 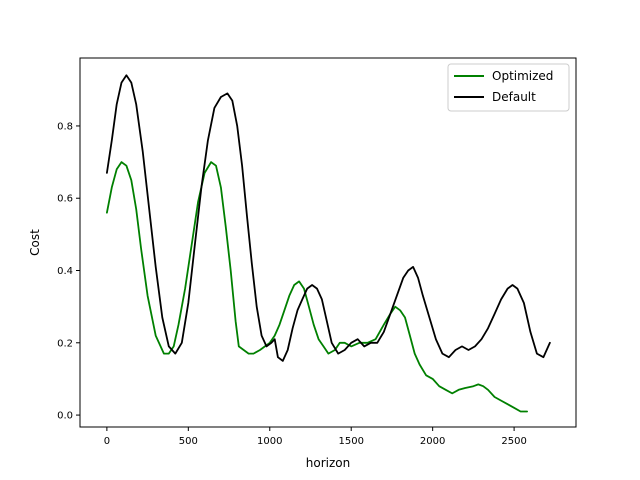 I want to click on legend-label-default: Default, so click(x=514, y=97).